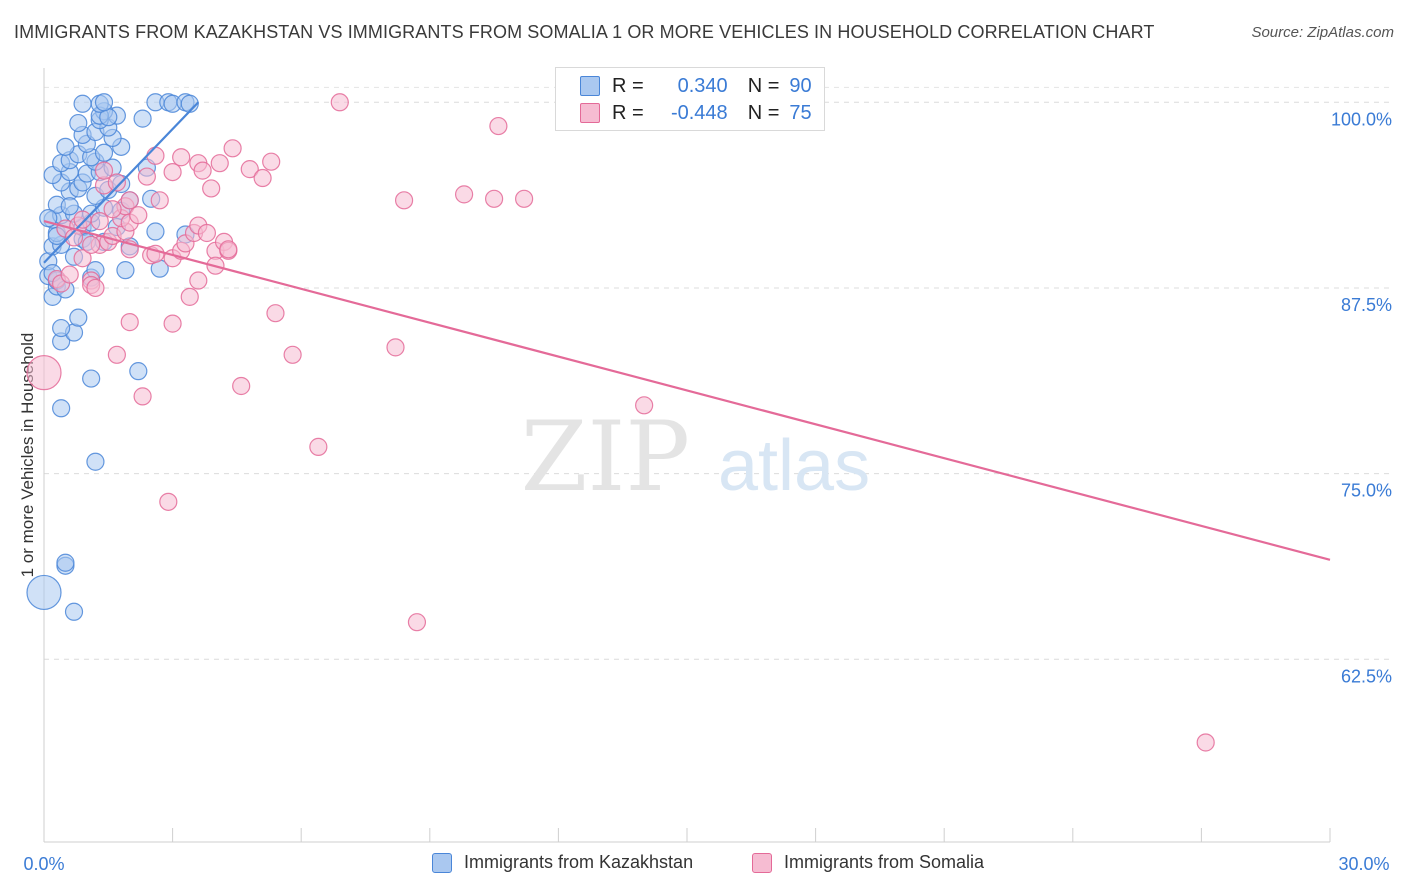 This screenshot has width=1406, height=892. What do you see at coordinates (800, 85) in the screenshot?
I see `n-value: 90` at bounding box center [800, 85].